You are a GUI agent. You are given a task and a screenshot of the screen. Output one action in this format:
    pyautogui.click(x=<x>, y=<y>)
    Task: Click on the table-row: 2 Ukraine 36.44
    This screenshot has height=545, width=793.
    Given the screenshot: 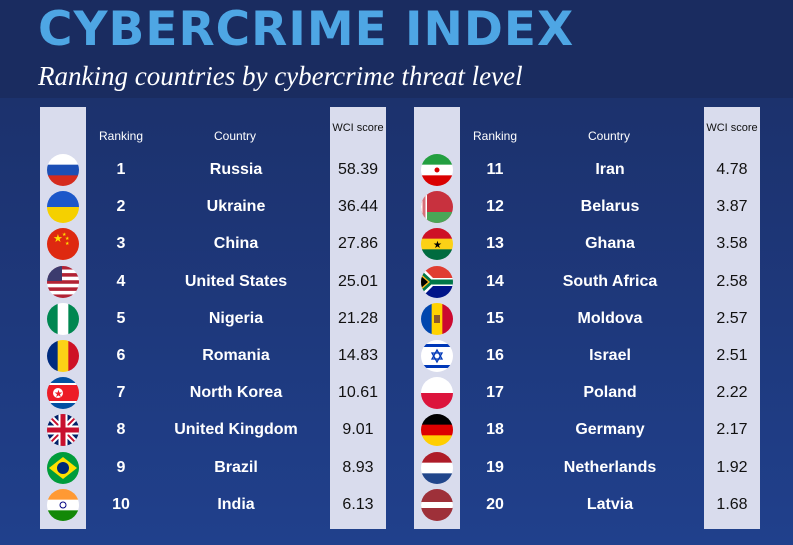 What is the action you would take?
    pyautogui.click(x=220, y=207)
    